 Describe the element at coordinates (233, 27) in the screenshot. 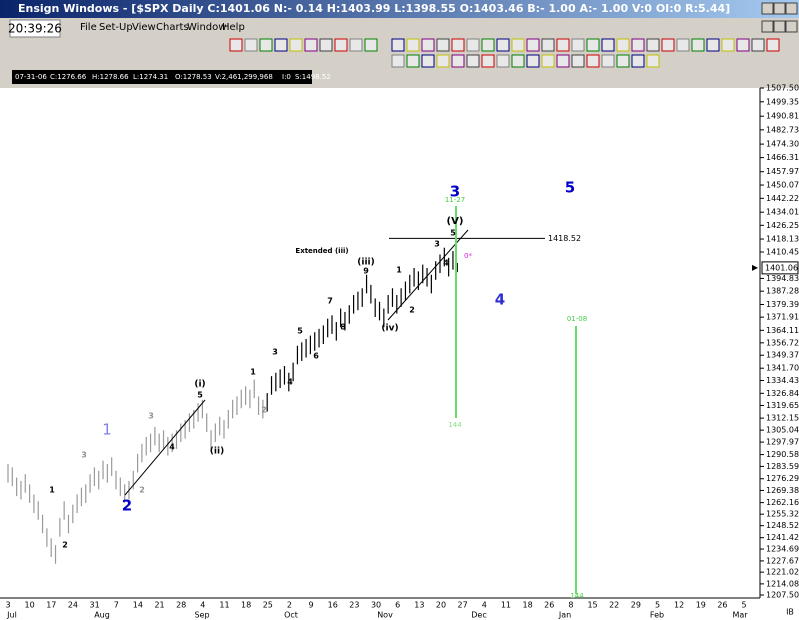

I see `menu-item: Help` at that location.